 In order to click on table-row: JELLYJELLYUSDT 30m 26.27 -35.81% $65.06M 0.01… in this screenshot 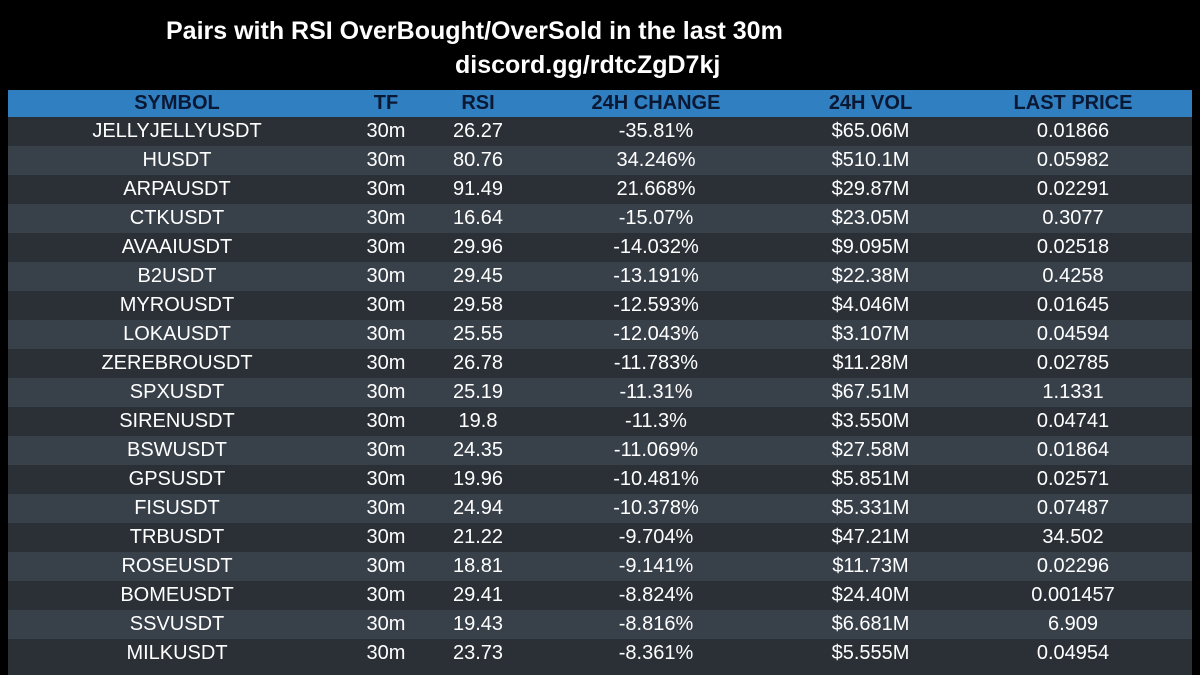, I will do `click(600, 131)`.